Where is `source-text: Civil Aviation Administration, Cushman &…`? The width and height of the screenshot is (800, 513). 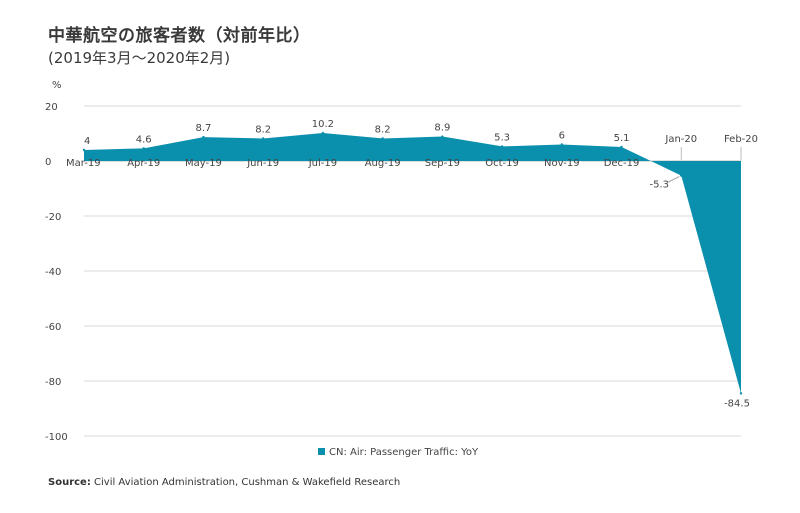 source-text: Civil Aviation Administration, Cushman &… is located at coordinates (245, 482).